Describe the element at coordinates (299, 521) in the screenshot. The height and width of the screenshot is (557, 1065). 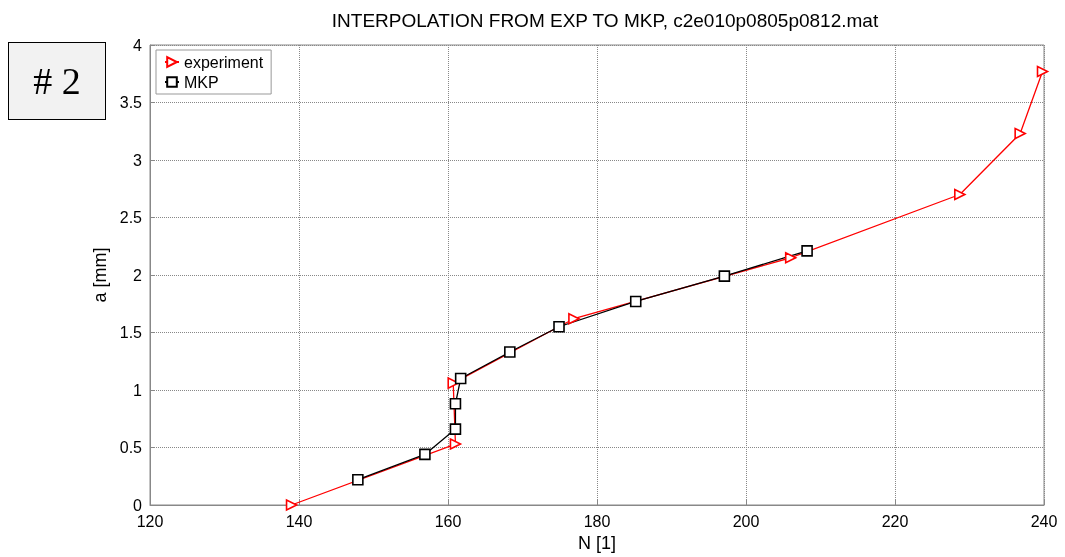
I see `x-tick-label: 140` at that location.